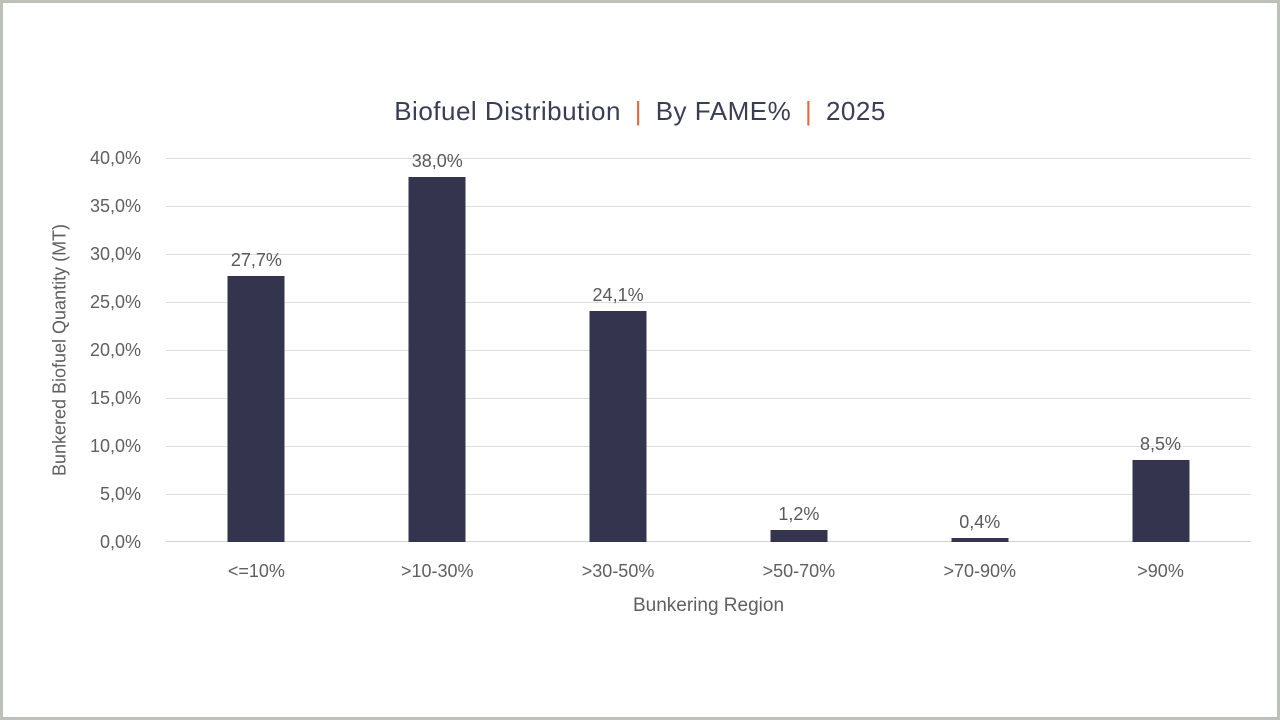 The image size is (1280, 720). I want to click on bar-value-label: 38,0%, so click(437, 161).